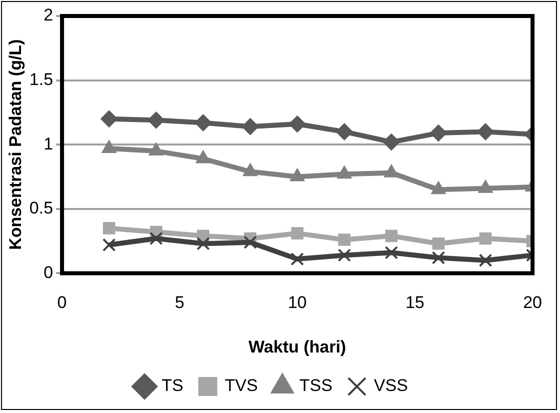 The image size is (560, 413). I want to click on x-tick-label: 15, so click(414, 302).